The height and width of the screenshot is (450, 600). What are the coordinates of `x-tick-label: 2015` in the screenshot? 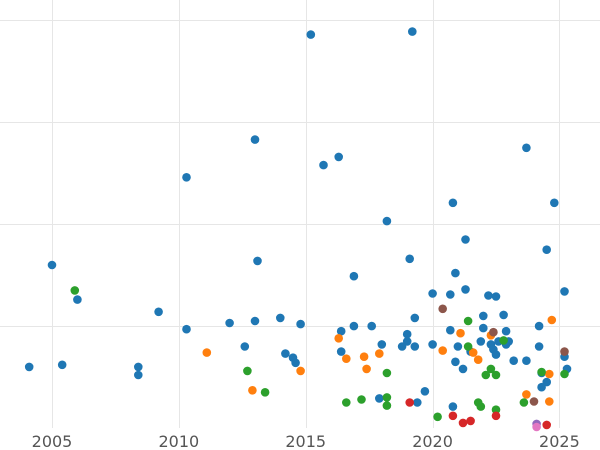 It's located at (305, 441).